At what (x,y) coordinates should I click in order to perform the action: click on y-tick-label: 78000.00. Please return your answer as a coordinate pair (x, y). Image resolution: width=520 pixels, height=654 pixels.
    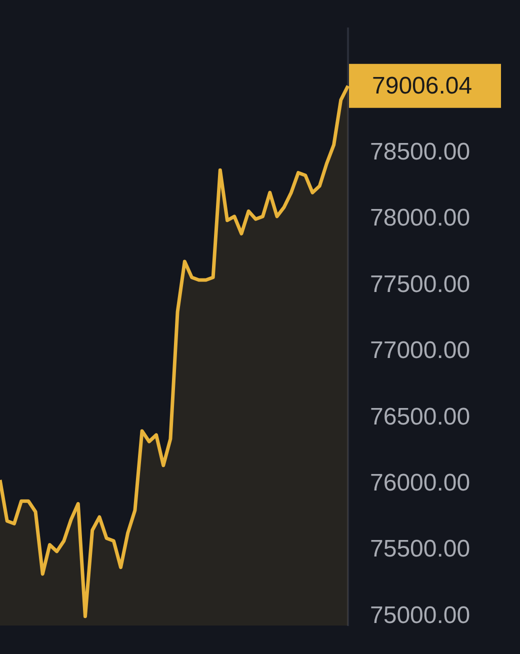
    Looking at the image, I should click on (420, 218).